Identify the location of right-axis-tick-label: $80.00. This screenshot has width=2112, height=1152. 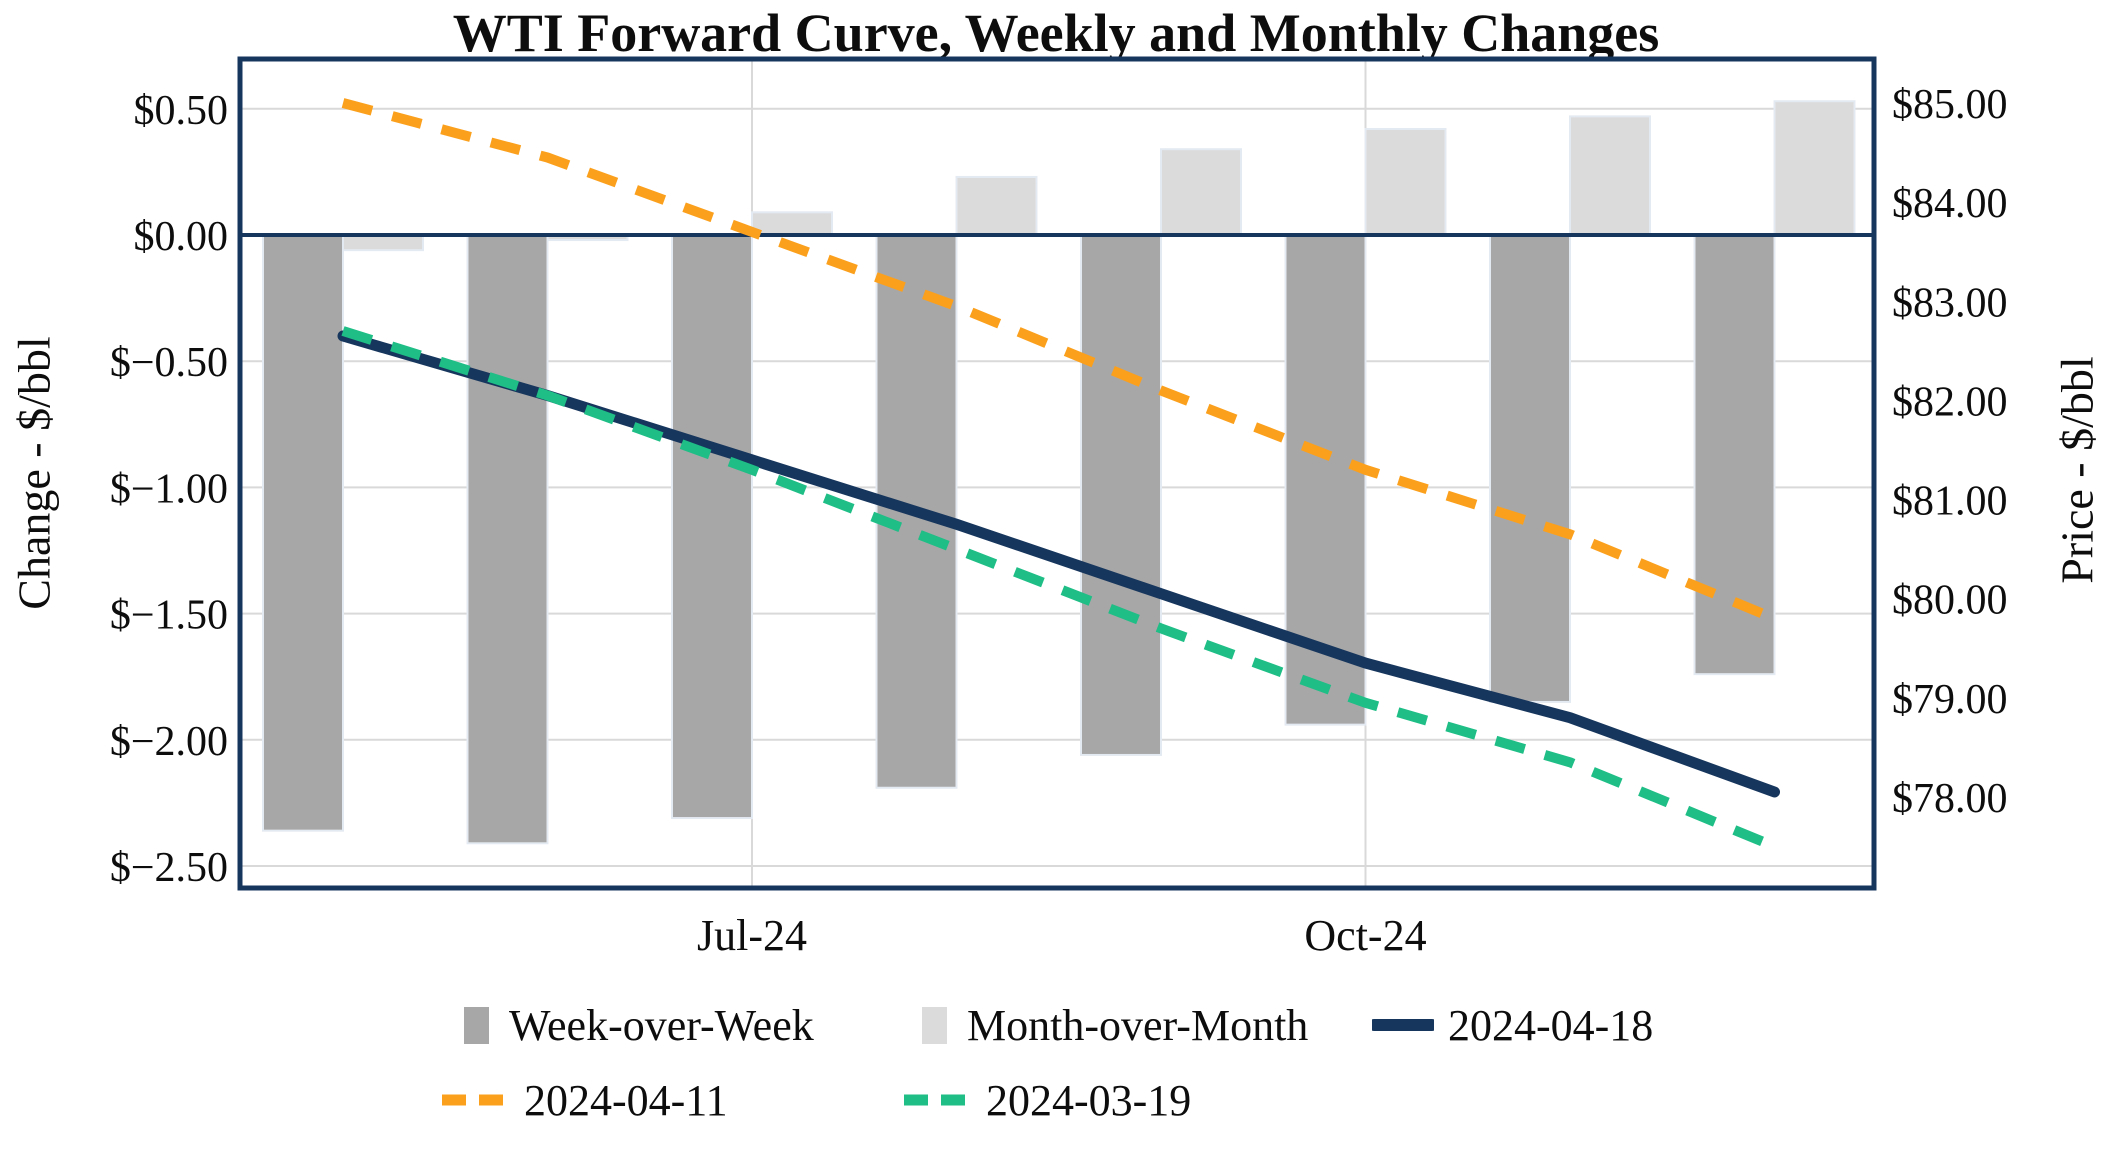
(1950, 601).